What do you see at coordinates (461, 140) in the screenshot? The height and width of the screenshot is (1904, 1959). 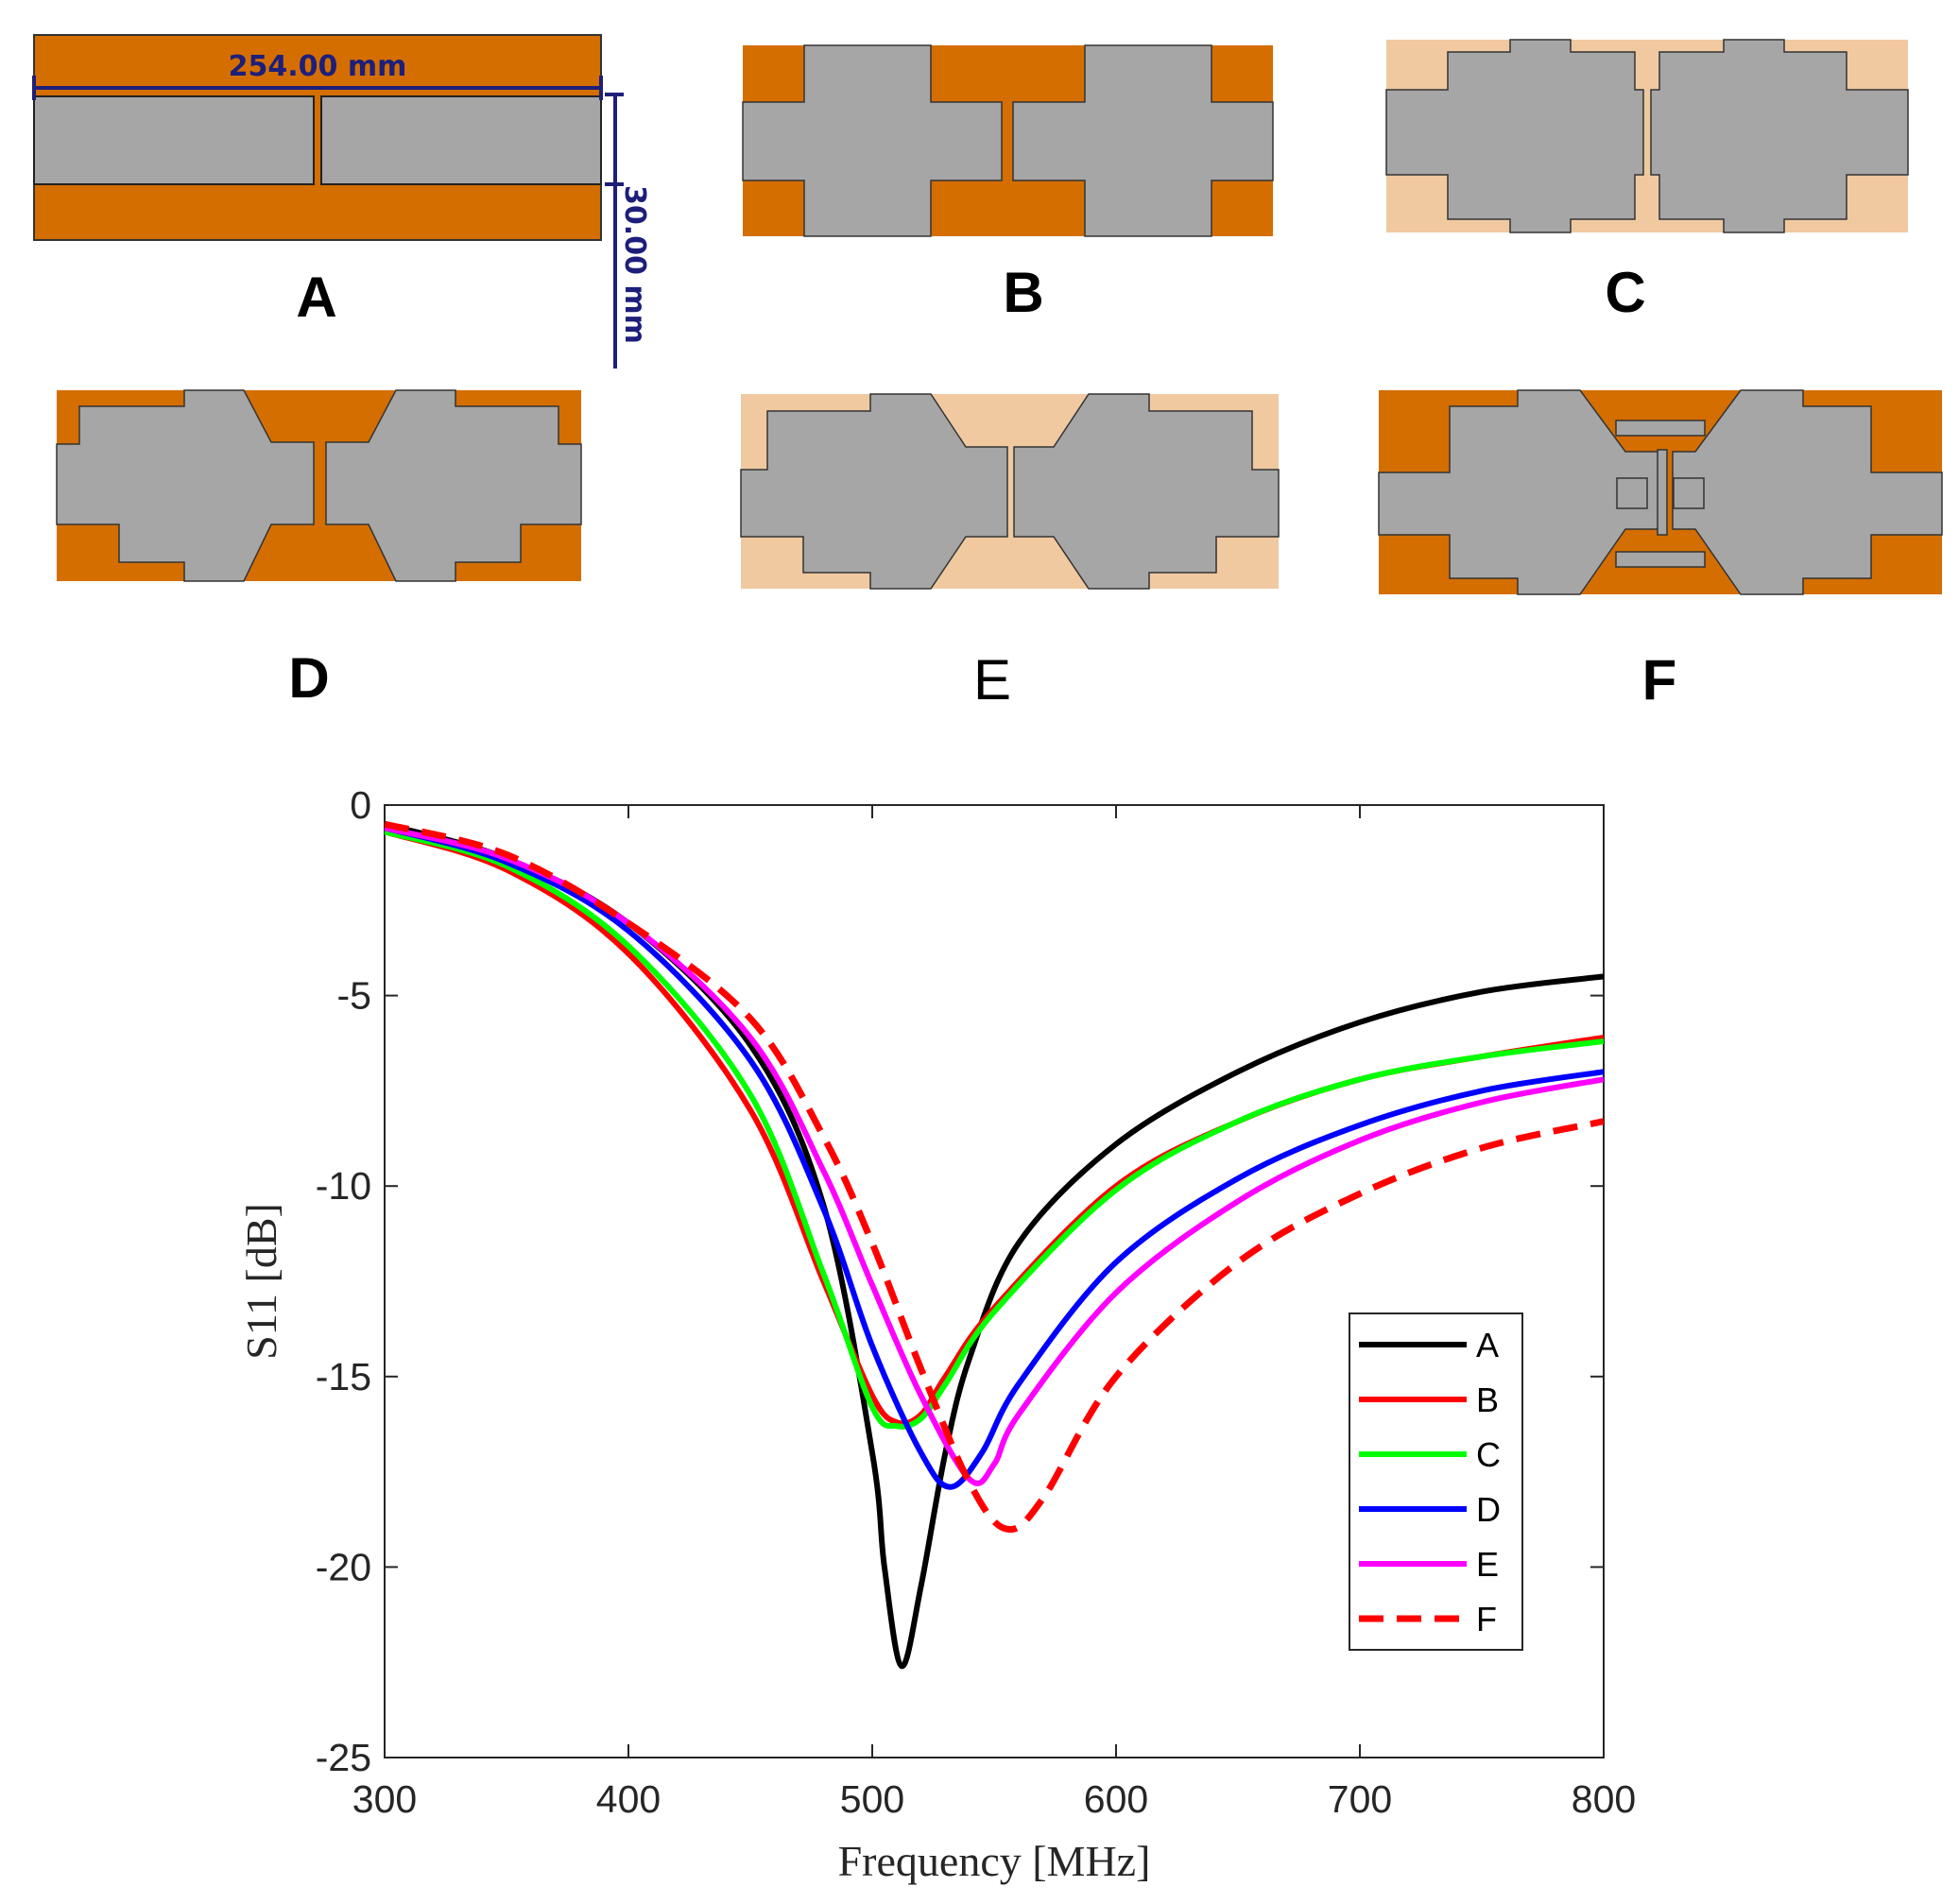 I see `panel-a-right-arm` at bounding box center [461, 140].